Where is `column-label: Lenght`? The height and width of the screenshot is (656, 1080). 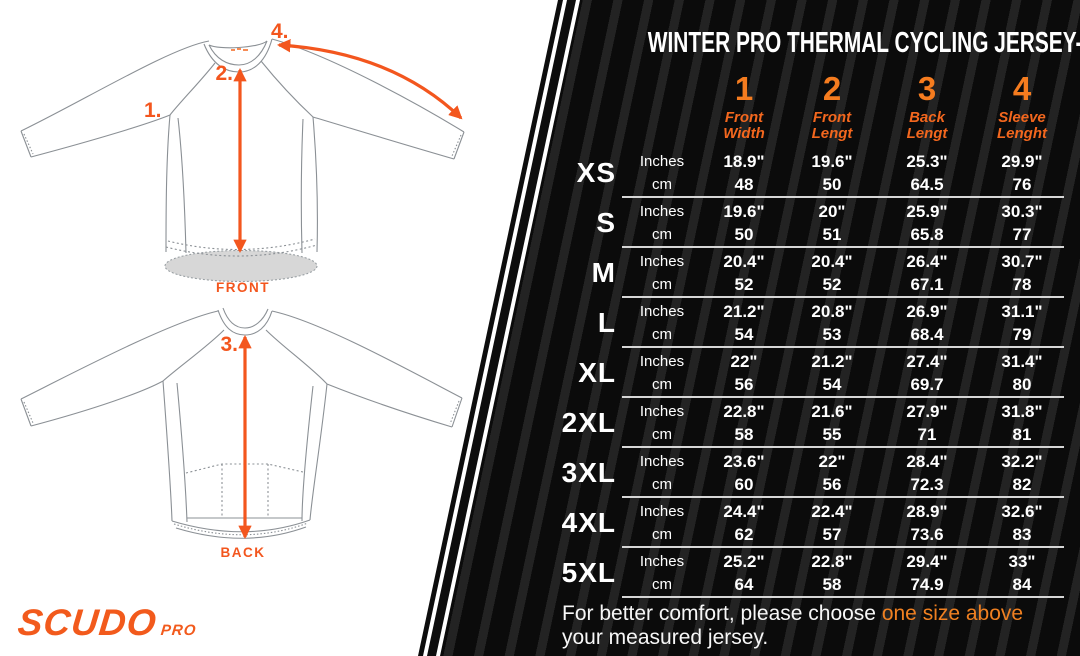 column-label: Lenght is located at coordinates (1022, 133).